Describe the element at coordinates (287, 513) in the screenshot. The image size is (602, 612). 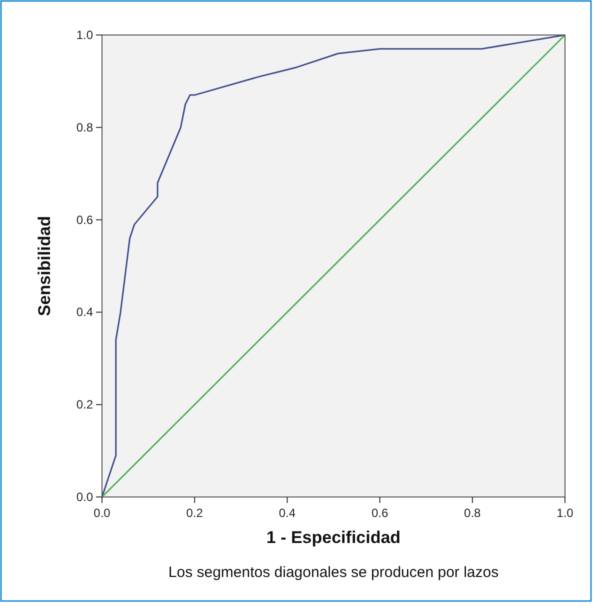
I see `x-tick-label: 0.4` at that location.